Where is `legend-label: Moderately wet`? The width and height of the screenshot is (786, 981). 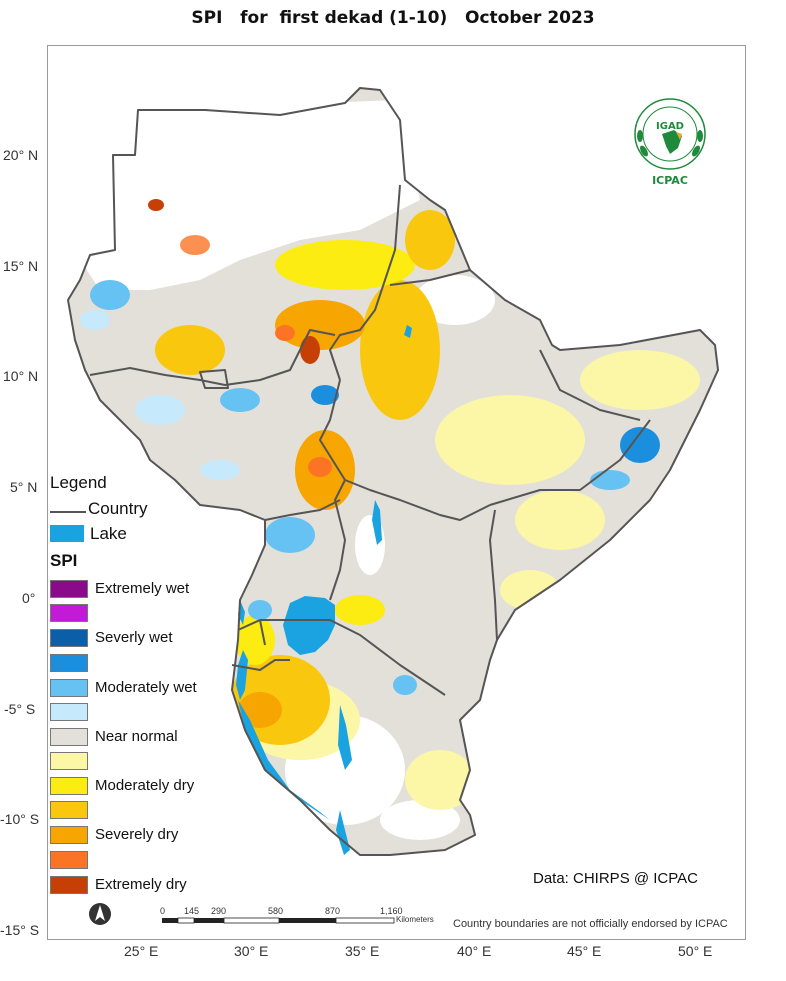 legend-label: Moderately wet is located at coordinates (146, 687).